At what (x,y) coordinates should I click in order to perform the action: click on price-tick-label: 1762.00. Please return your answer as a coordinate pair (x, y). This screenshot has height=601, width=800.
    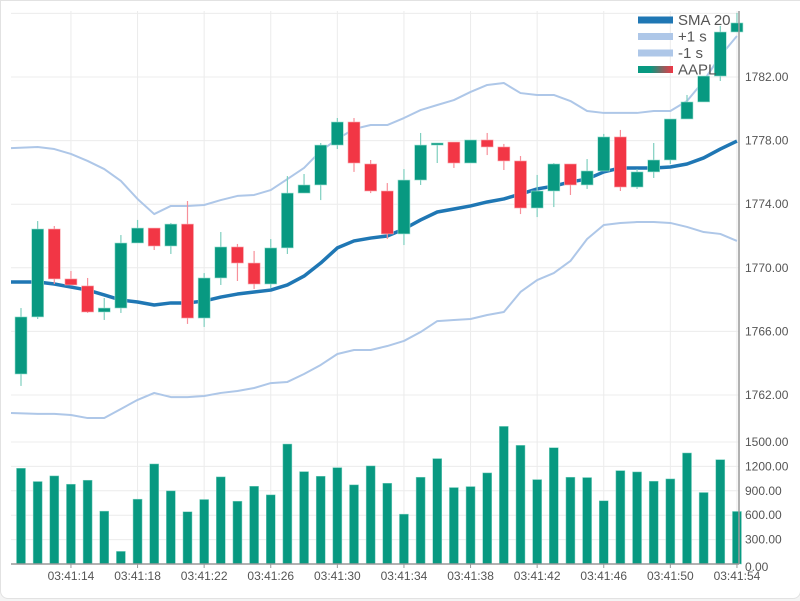
    Looking at the image, I should click on (767, 395).